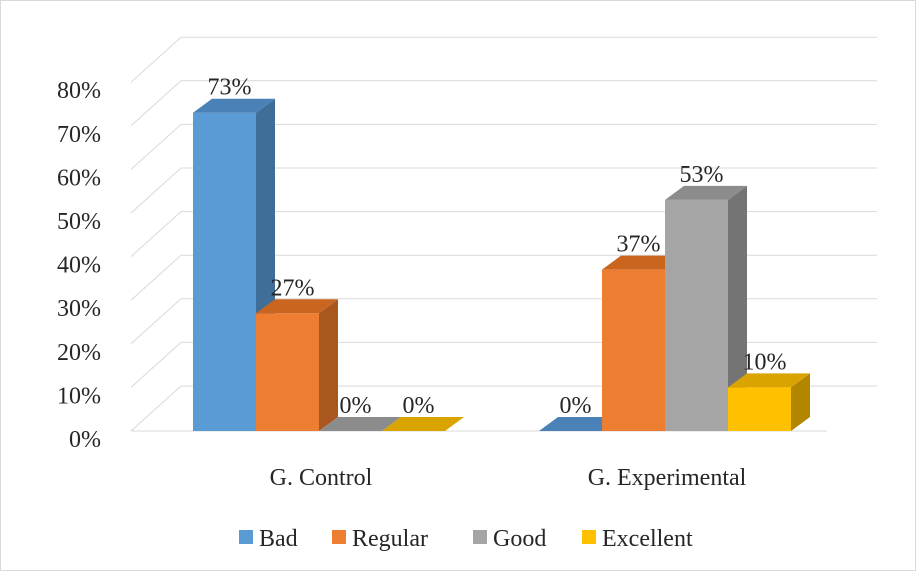 Image resolution: width=916 pixels, height=575 pixels. Describe the element at coordinates (85, 440) in the screenshot. I see `y-tick-label: 0%` at that location.